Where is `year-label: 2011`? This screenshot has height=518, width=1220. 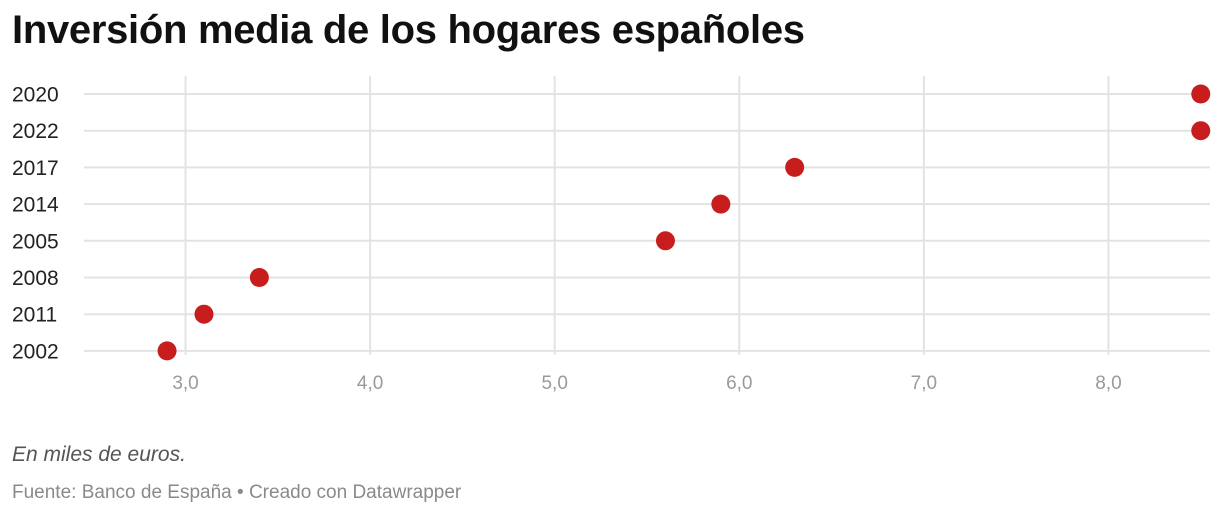 year-label: 2011 is located at coordinates (34, 315).